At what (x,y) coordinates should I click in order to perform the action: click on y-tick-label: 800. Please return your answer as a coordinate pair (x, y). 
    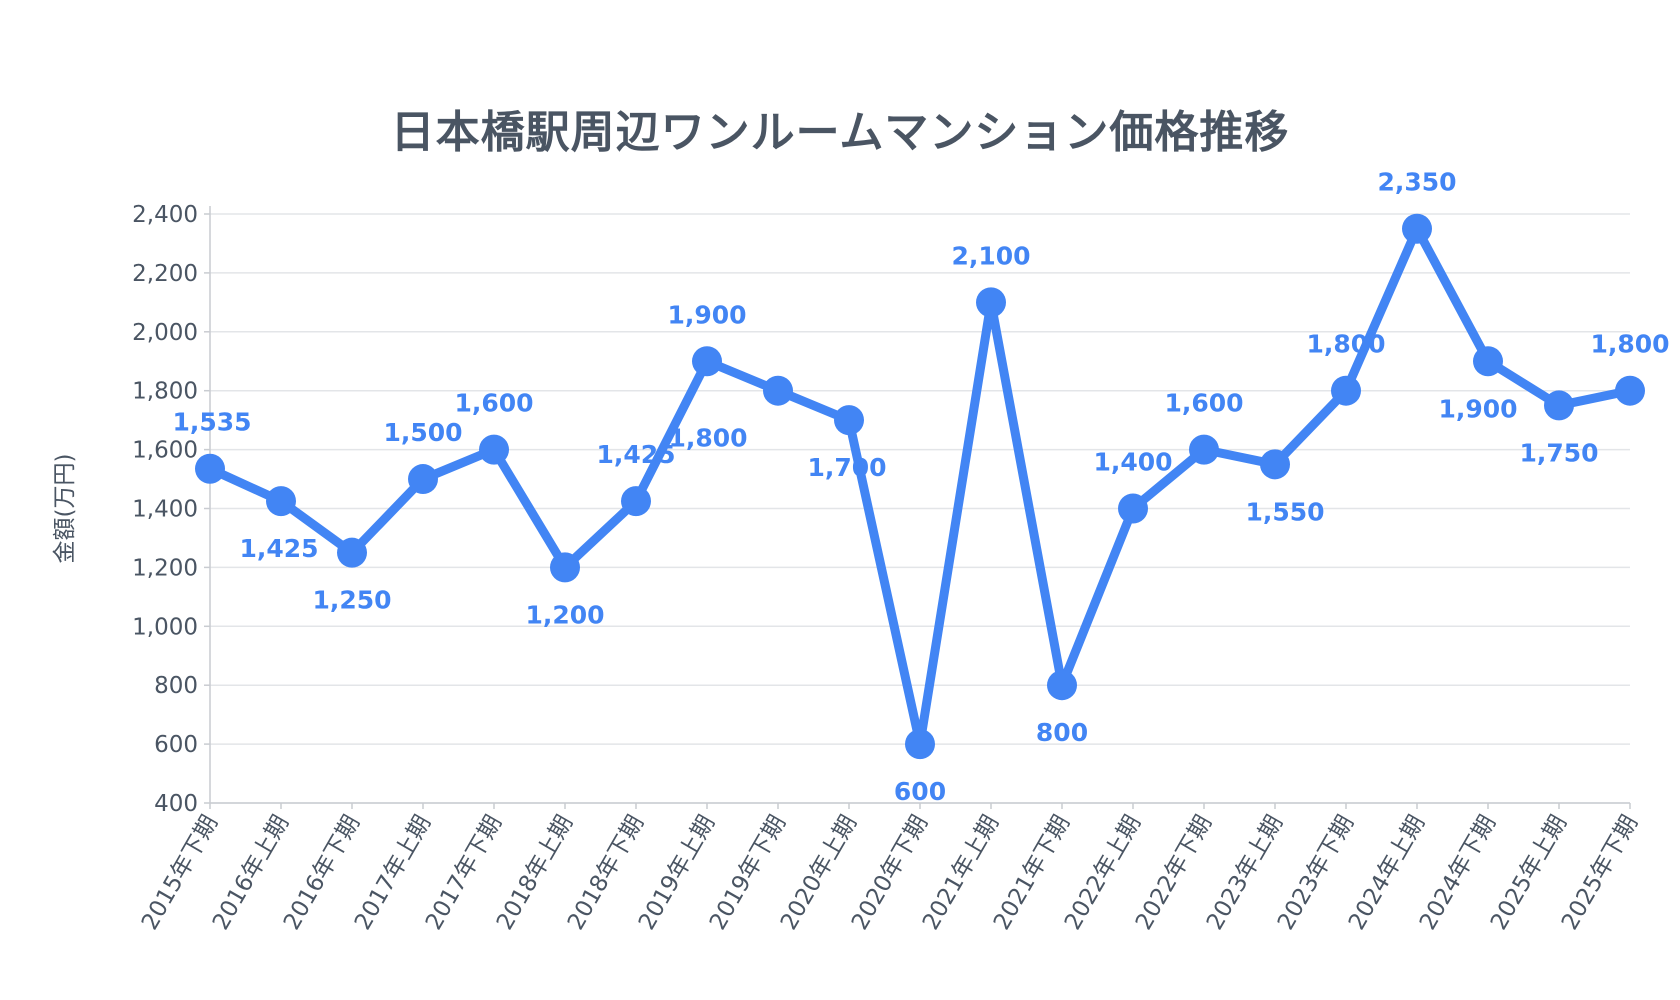
    Looking at the image, I should click on (176, 686).